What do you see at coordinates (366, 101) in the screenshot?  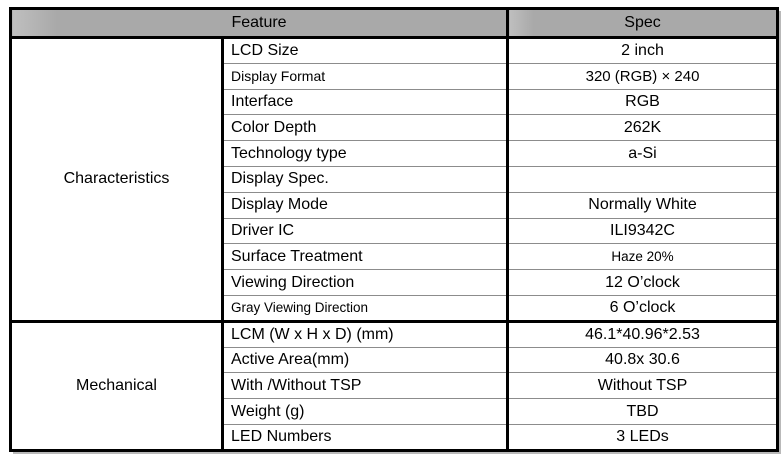 I see `feature-cell-interface: Interface` at bounding box center [366, 101].